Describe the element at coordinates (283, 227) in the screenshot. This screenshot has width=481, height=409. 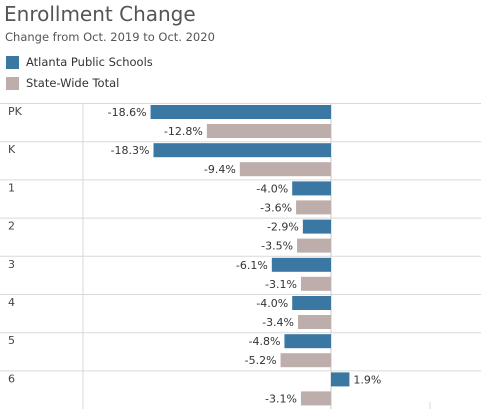
I see `data-label: -2.9%` at that location.